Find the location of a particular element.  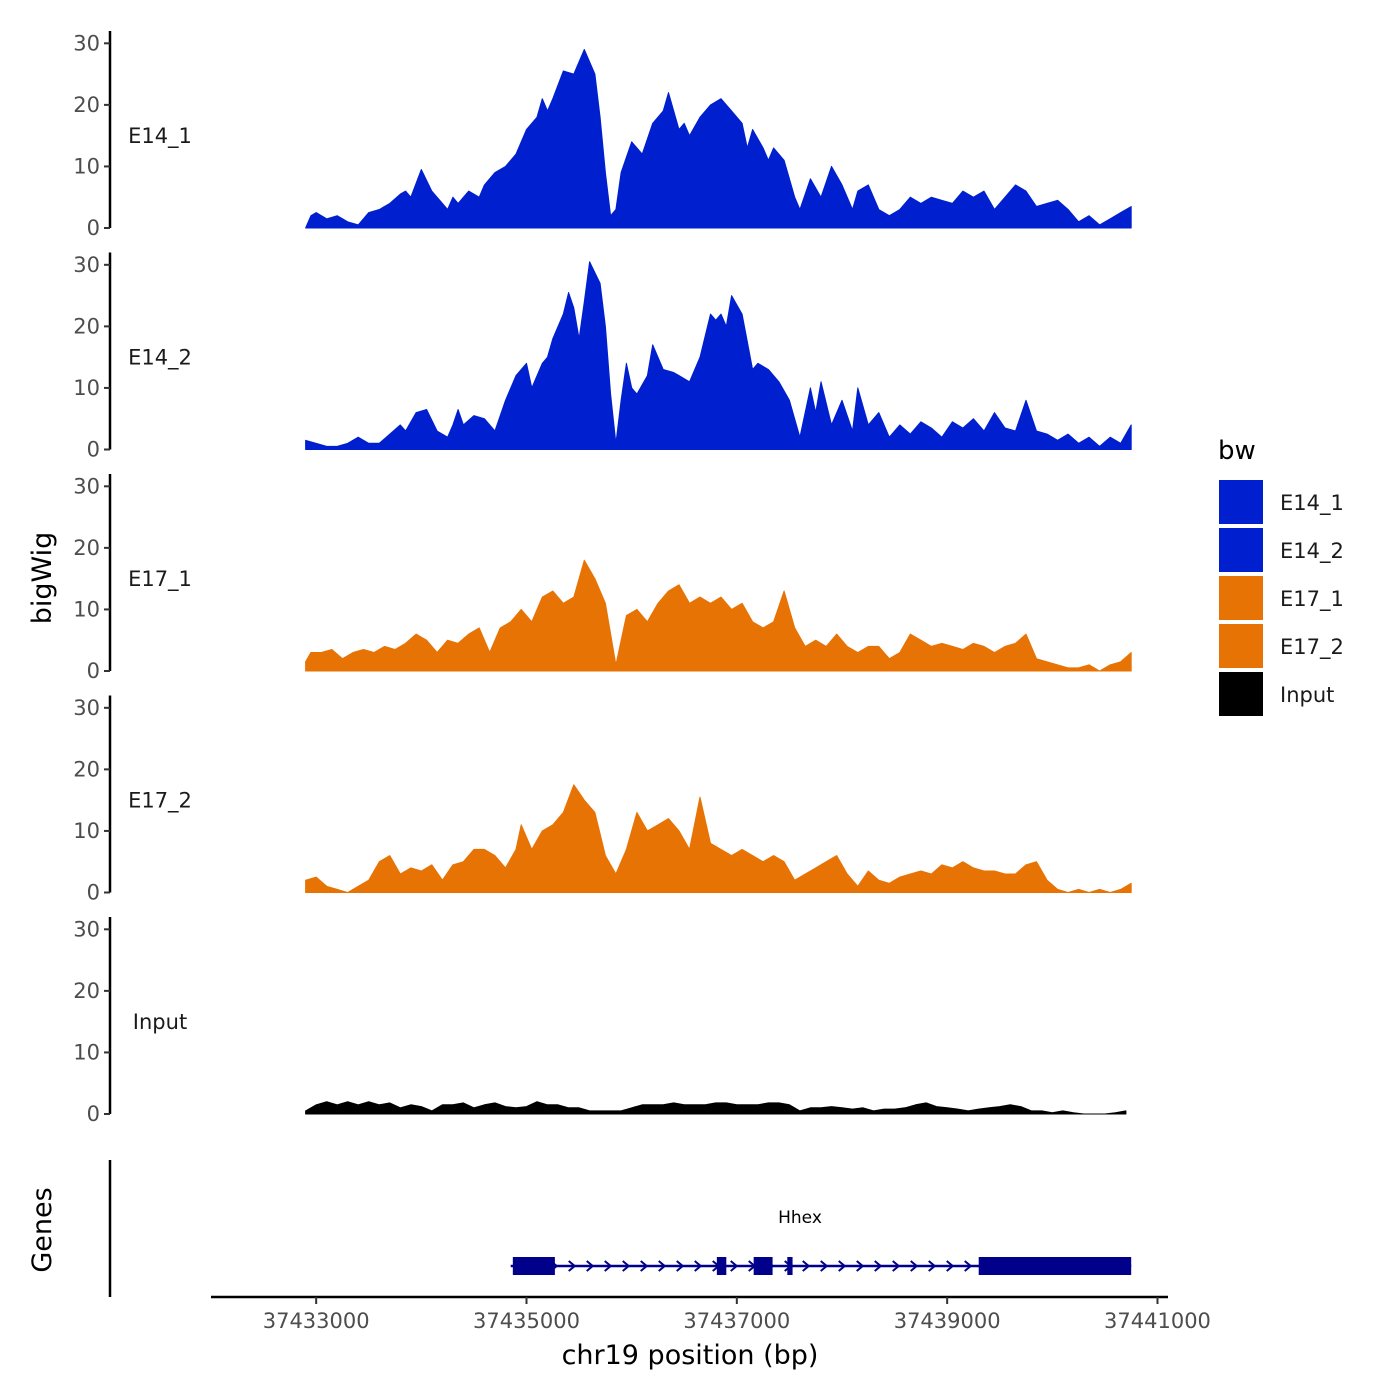

legend-label-E17_1: E17_1 is located at coordinates (1312, 599).